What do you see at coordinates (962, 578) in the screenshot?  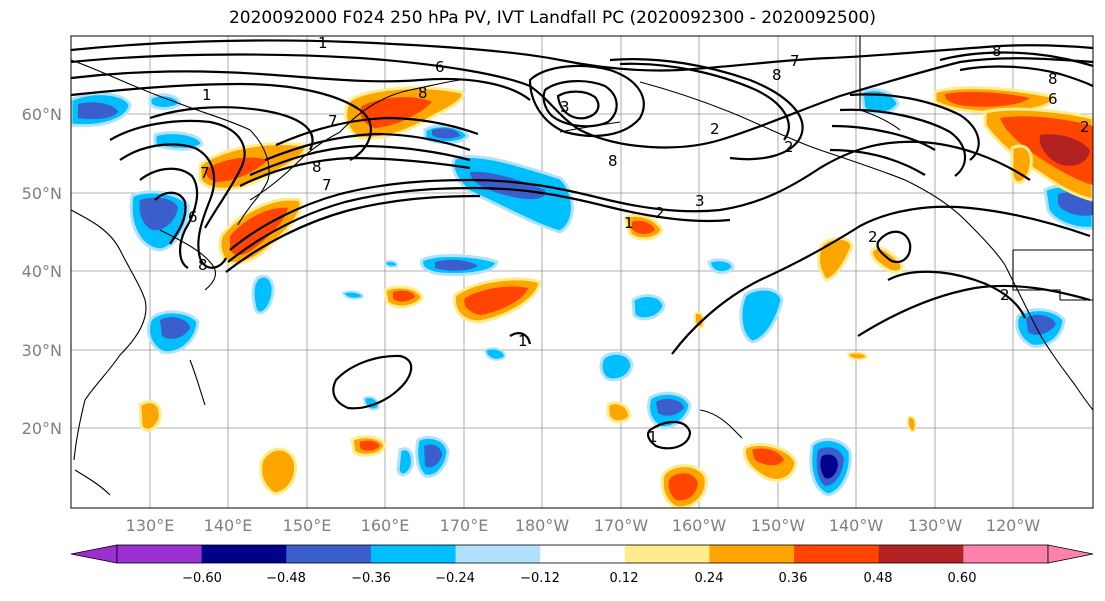 I see `colorbar-tick-label: 0.60` at bounding box center [962, 578].